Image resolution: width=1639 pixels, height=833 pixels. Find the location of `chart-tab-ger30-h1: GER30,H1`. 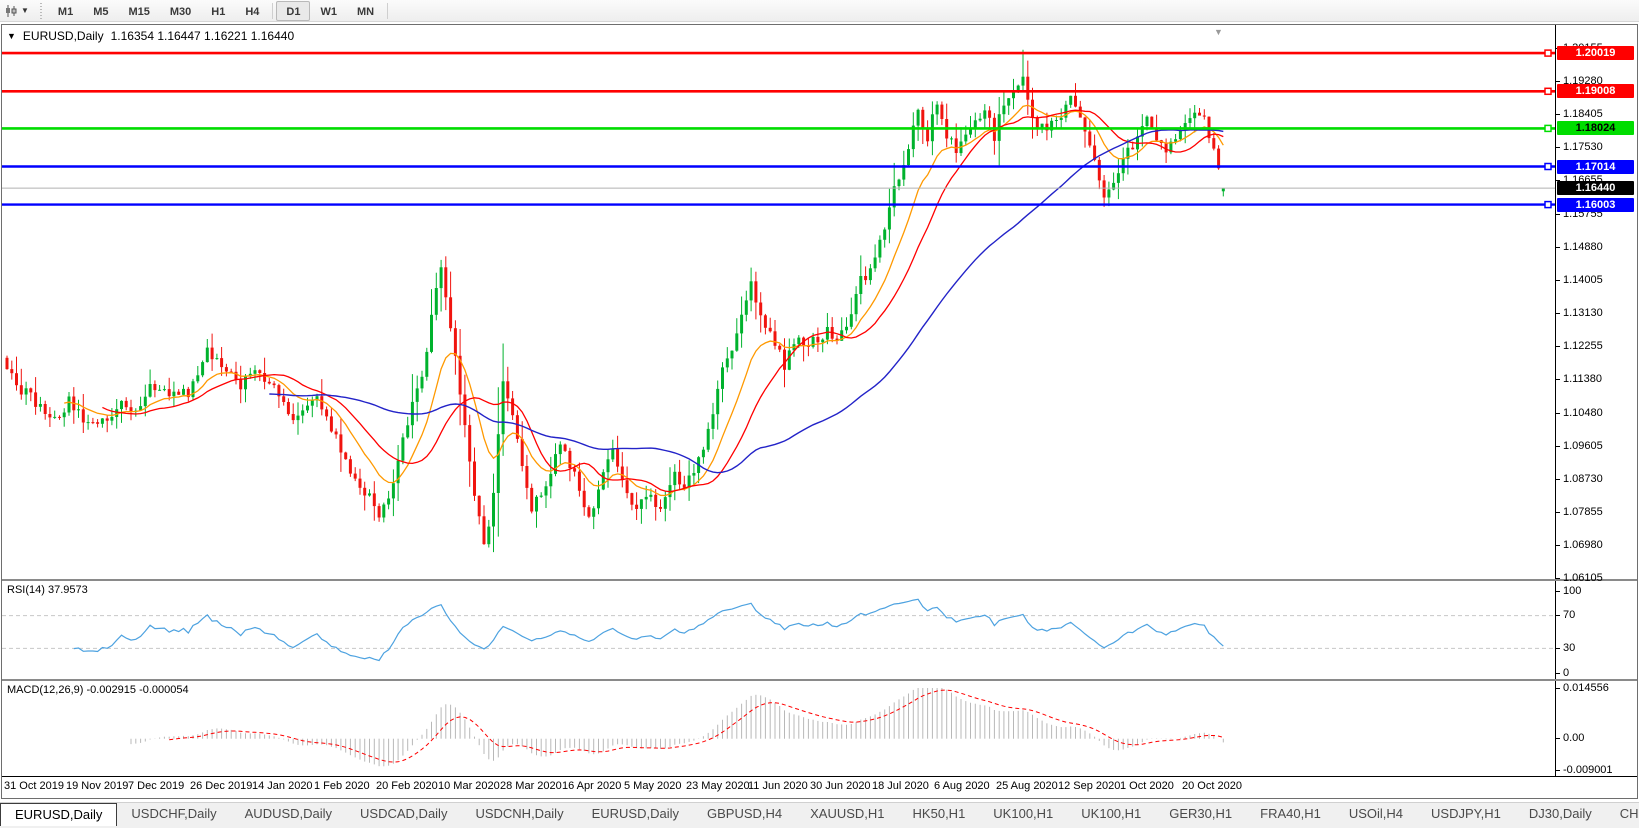

chart-tab-ger30-h1: GER30,H1 is located at coordinates (1201, 813).